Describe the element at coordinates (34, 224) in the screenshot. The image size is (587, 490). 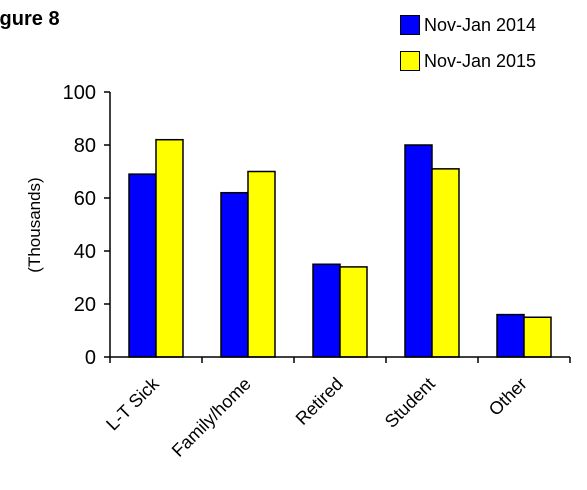
I see `y-axis-label: (Thousands)` at that location.